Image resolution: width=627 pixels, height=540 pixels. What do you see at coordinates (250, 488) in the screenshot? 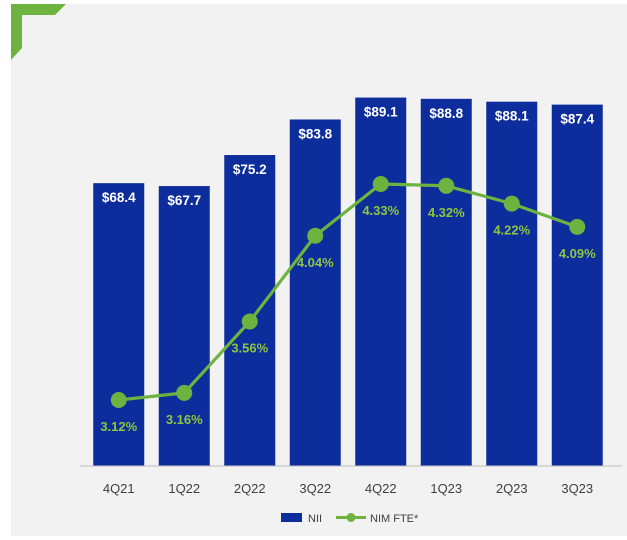
I see `x-tick-2Q22: 2Q22` at bounding box center [250, 488].